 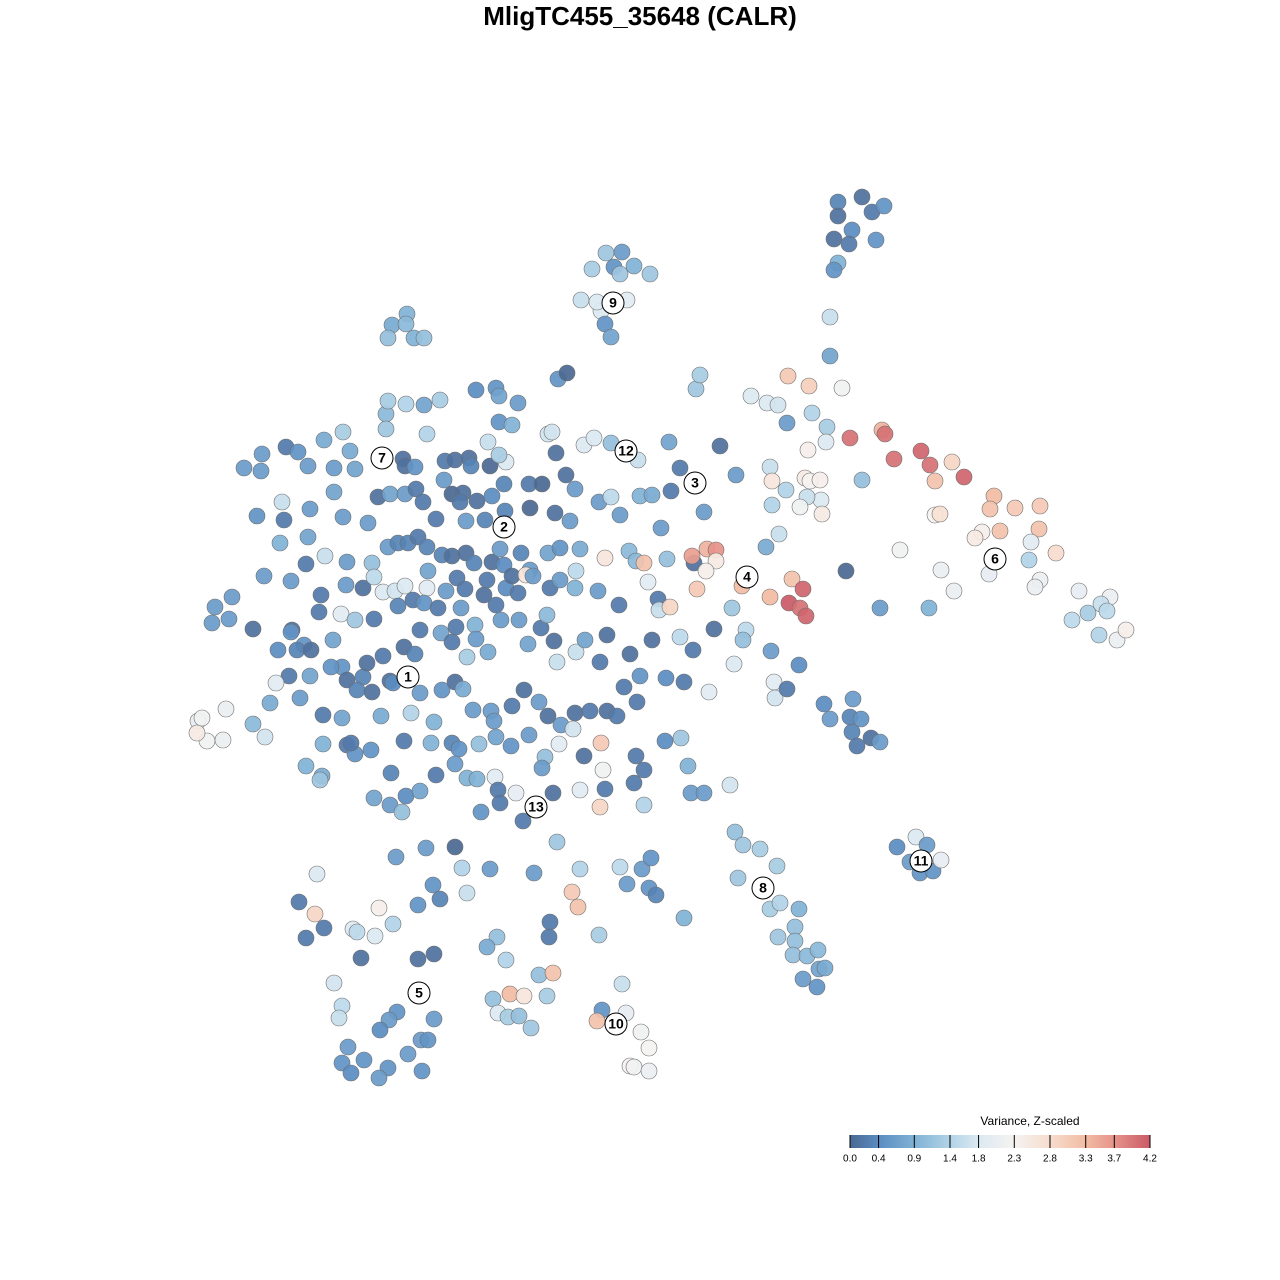 I want to click on colorbar-tick-label: 1.8, so click(x=979, y=1159).